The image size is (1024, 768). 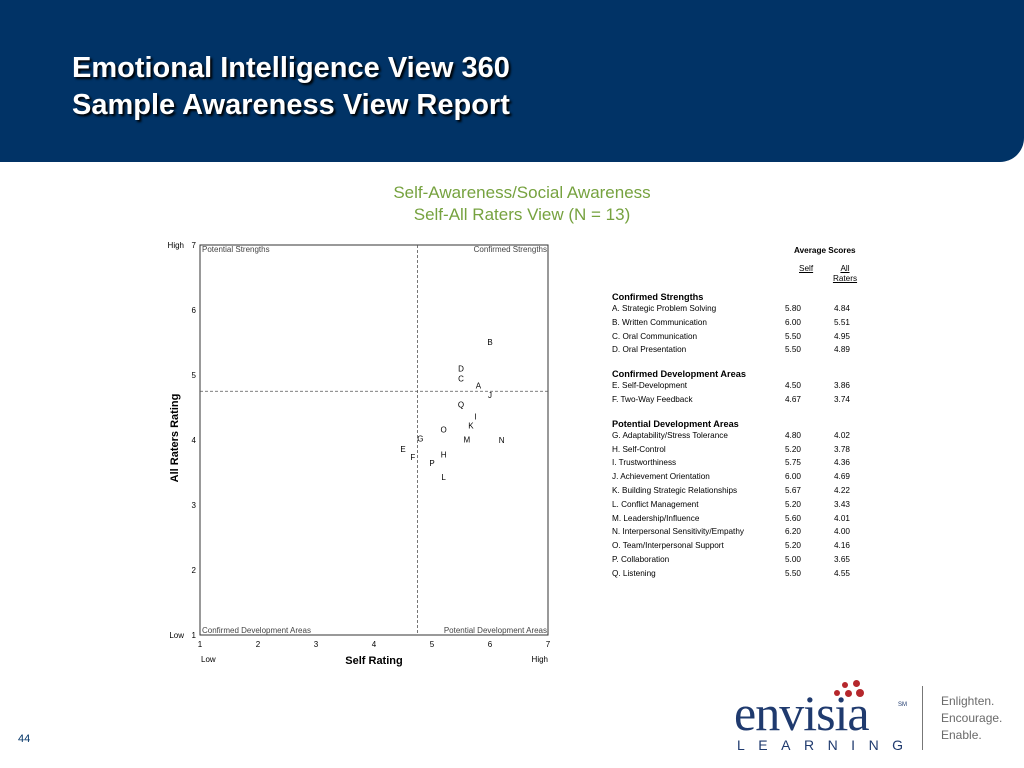 What do you see at coordinates (316, 644) in the screenshot?
I see `x-tick-label: 3` at bounding box center [316, 644].